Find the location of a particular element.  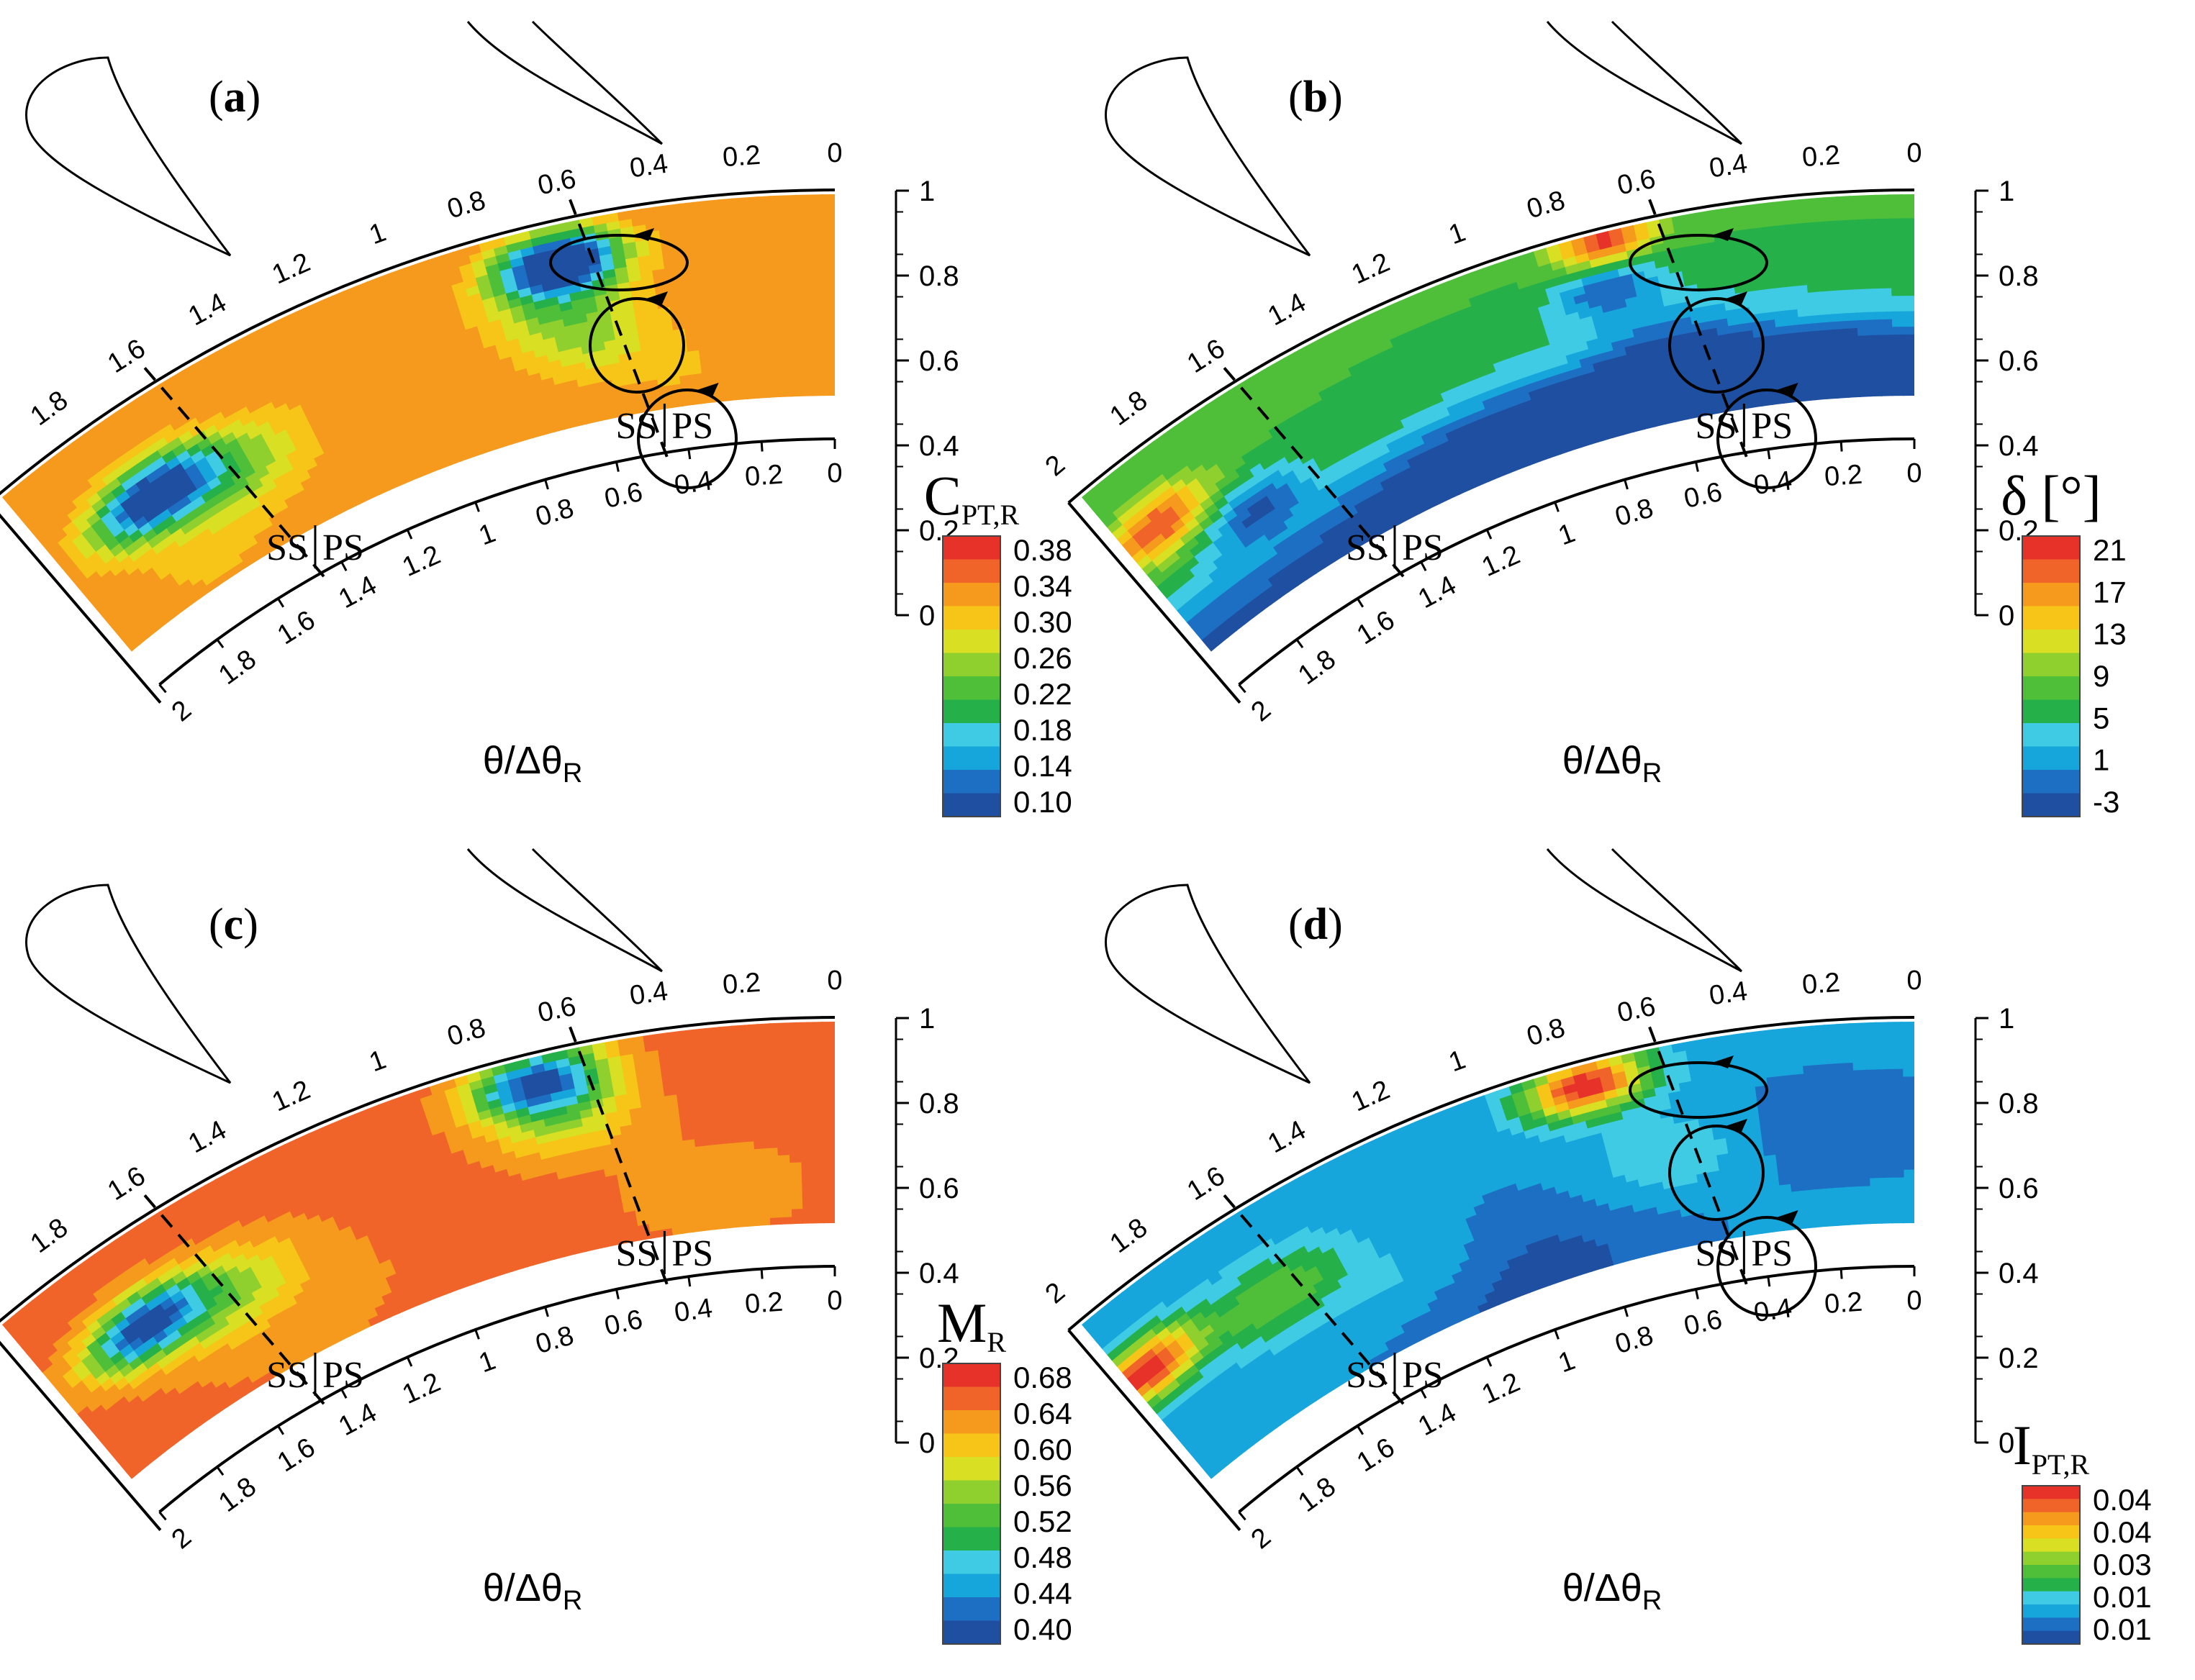

colorbar-tick-label: 0.01 is located at coordinates (2122, 1597).